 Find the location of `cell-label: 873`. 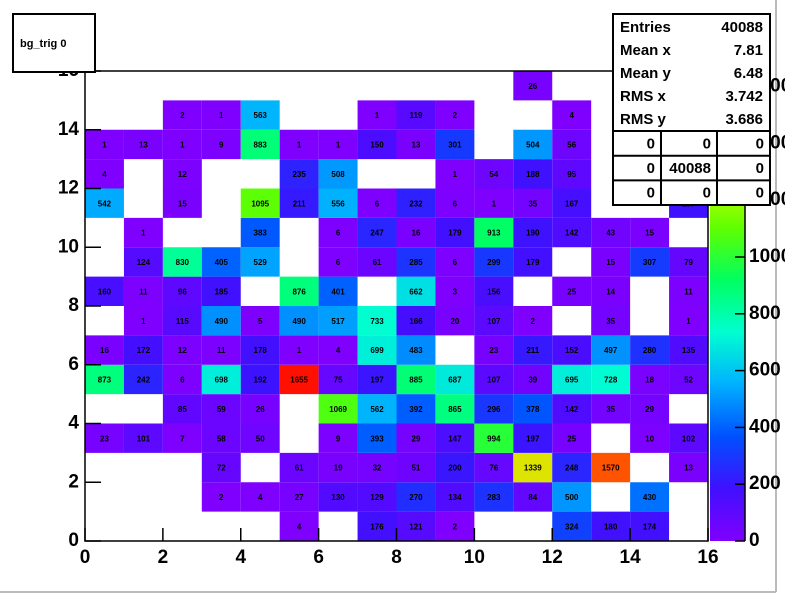

cell-label: 873 is located at coordinates (105, 380).